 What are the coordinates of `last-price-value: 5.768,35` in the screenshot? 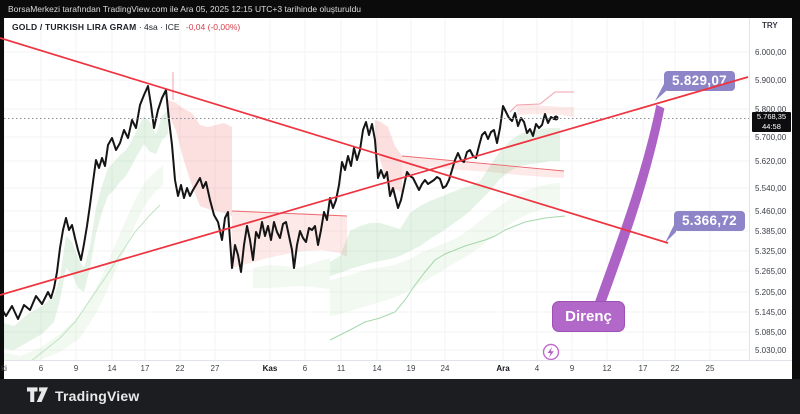 It's located at (771, 116).